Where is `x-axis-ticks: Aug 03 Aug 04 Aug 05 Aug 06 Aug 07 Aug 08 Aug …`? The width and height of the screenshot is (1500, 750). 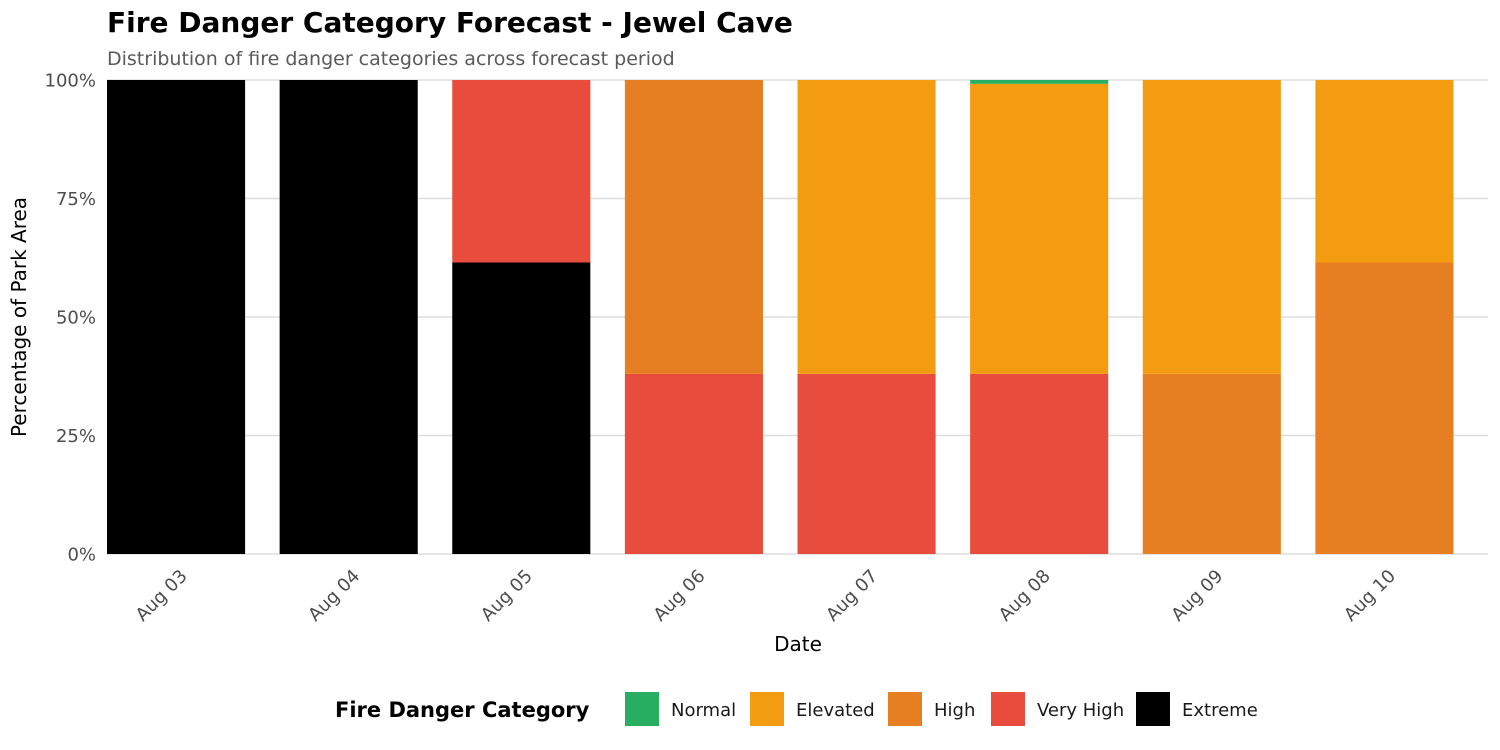 x-axis-ticks: Aug 03 Aug 04 Aug 05 Aug 06 Aug 07 Aug 08 Aug … is located at coordinates (766, 596).